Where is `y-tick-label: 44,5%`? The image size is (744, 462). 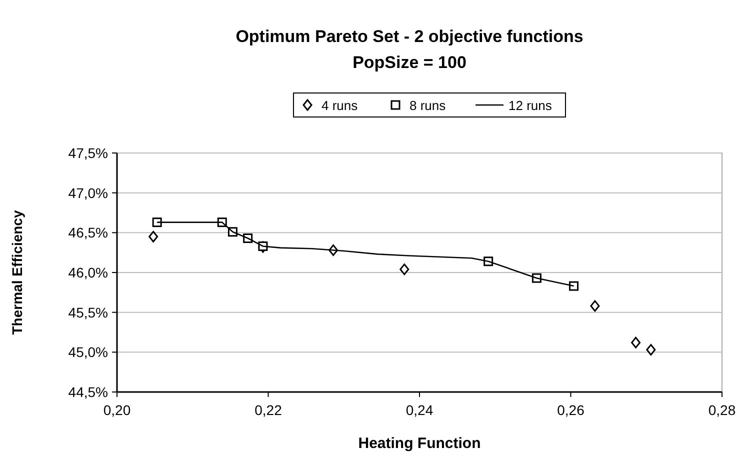
y-tick-label: 44,5% is located at coordinates (88, 392).